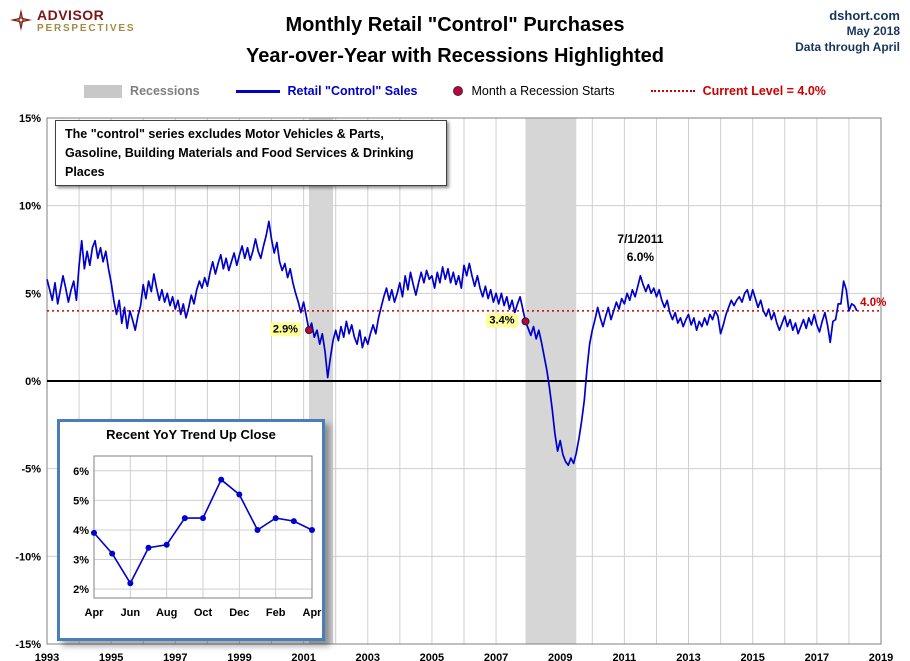 The width and height of the screenshot is (910, 661). I want to click on legend-recession-start-label: Month a Recession Starts, so click(543, 91).